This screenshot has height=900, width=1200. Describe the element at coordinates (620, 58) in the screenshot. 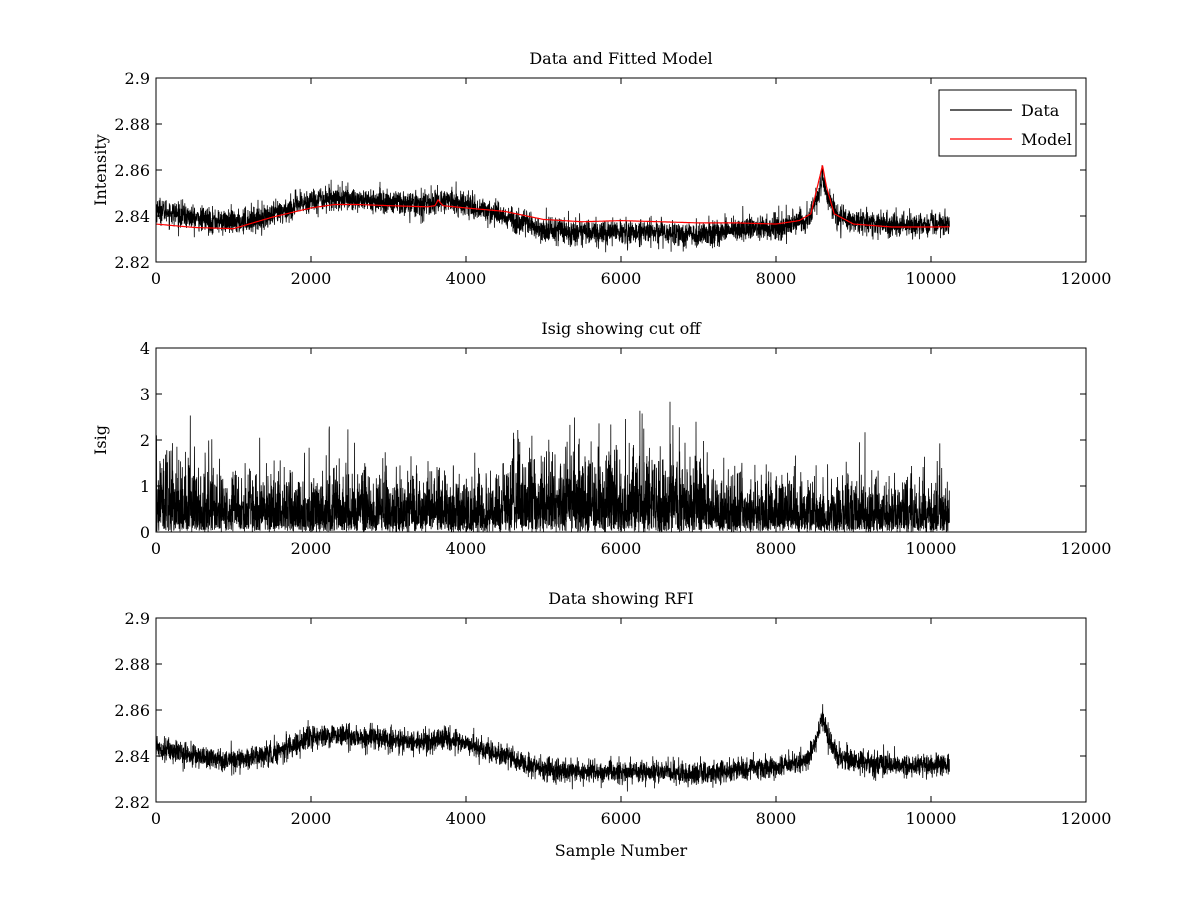

I see `chart-title: Data and Fitted Model` at that location.